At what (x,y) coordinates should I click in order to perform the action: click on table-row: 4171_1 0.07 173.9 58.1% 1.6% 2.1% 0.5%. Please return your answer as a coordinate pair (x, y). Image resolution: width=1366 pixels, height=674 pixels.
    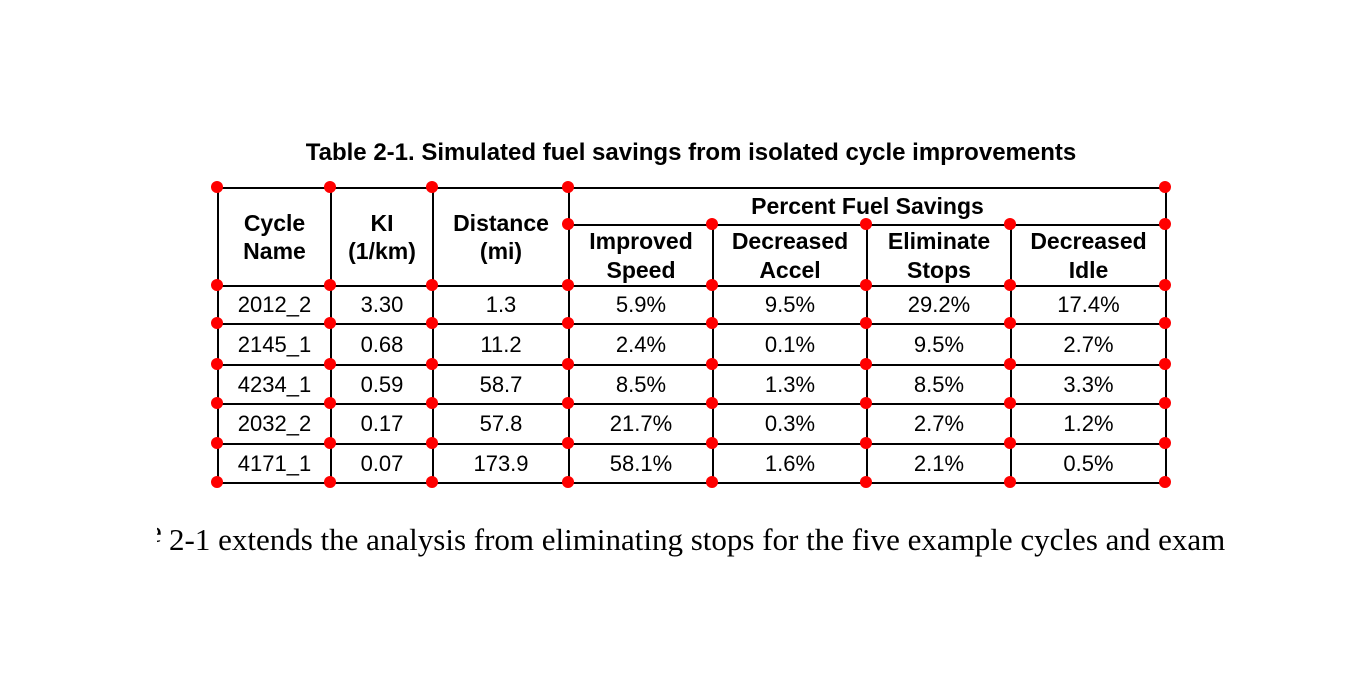
    Looking at the image, I should click on (692, 463).